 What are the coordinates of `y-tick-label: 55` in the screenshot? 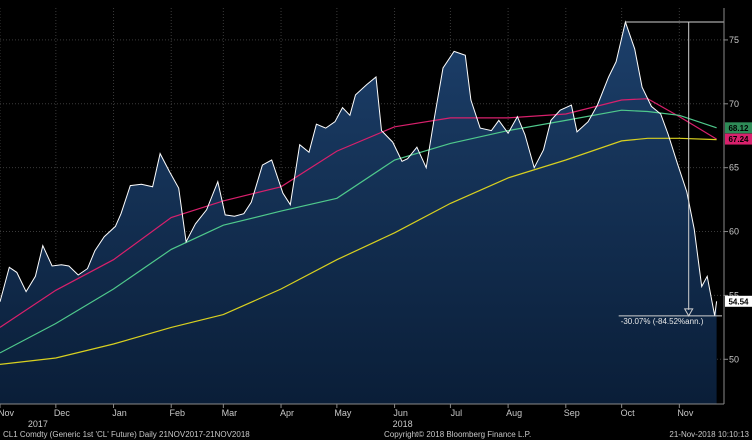 It's located at (734, 295).